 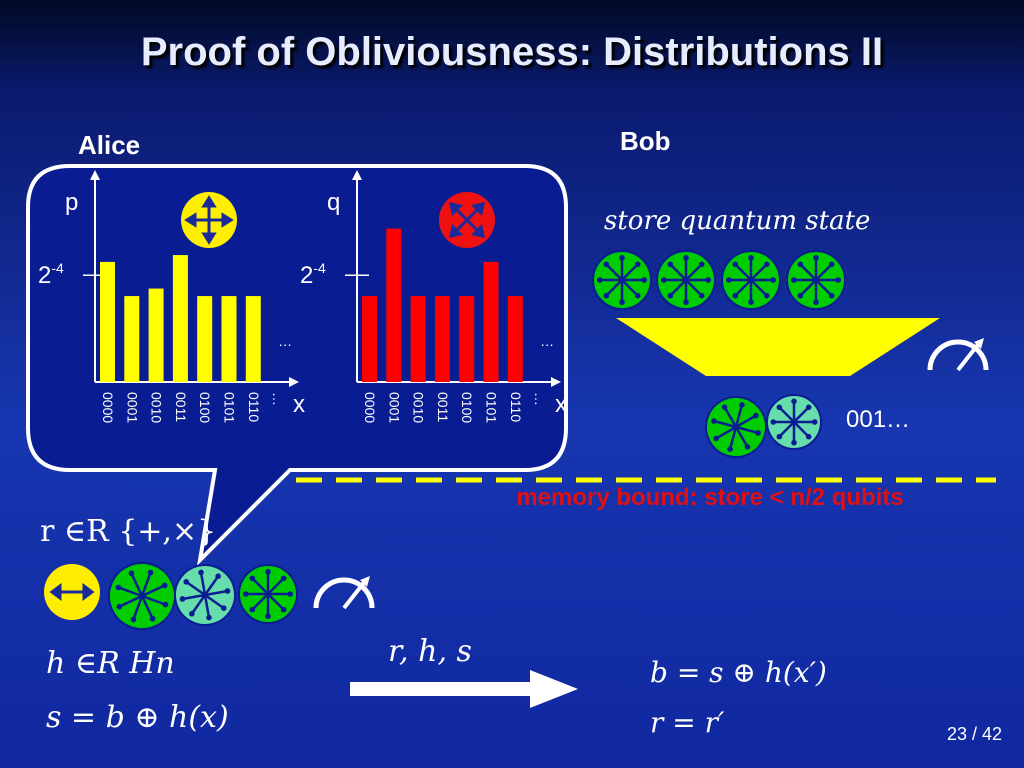 What do you see at coordinates (778, 347) in the screenshot?
I see `storage-funnel` at bounding box center [778, 347].